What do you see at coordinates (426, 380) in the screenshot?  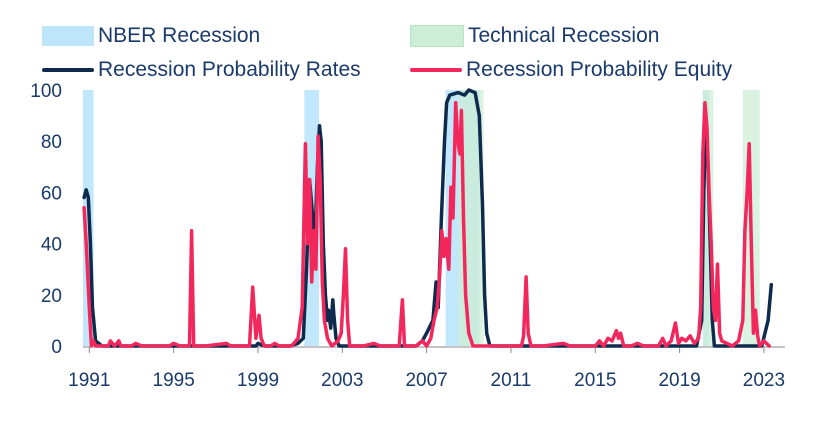 I see `x-tick-label: 2007` at bounding box center [426, 380].